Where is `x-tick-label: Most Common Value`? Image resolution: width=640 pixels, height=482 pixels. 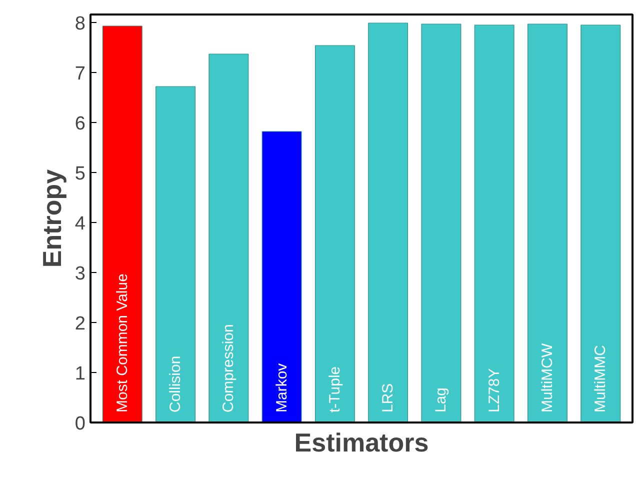
x-tick-label: Most Common Value is located at coordinates (122, 343).